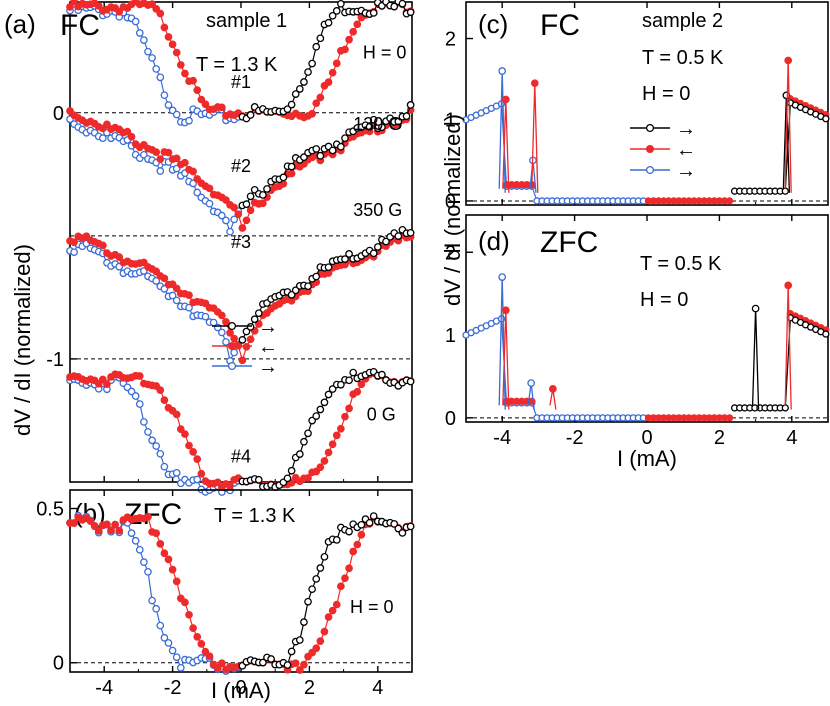 The width and height of the screenshot is (830, 706). Describe the element at coordinates (225, 594) in the screenshot. I see `panel-b: -4 -2 0 2 4(b) ZFC T = 1.3 KH = 000.5` at that location.